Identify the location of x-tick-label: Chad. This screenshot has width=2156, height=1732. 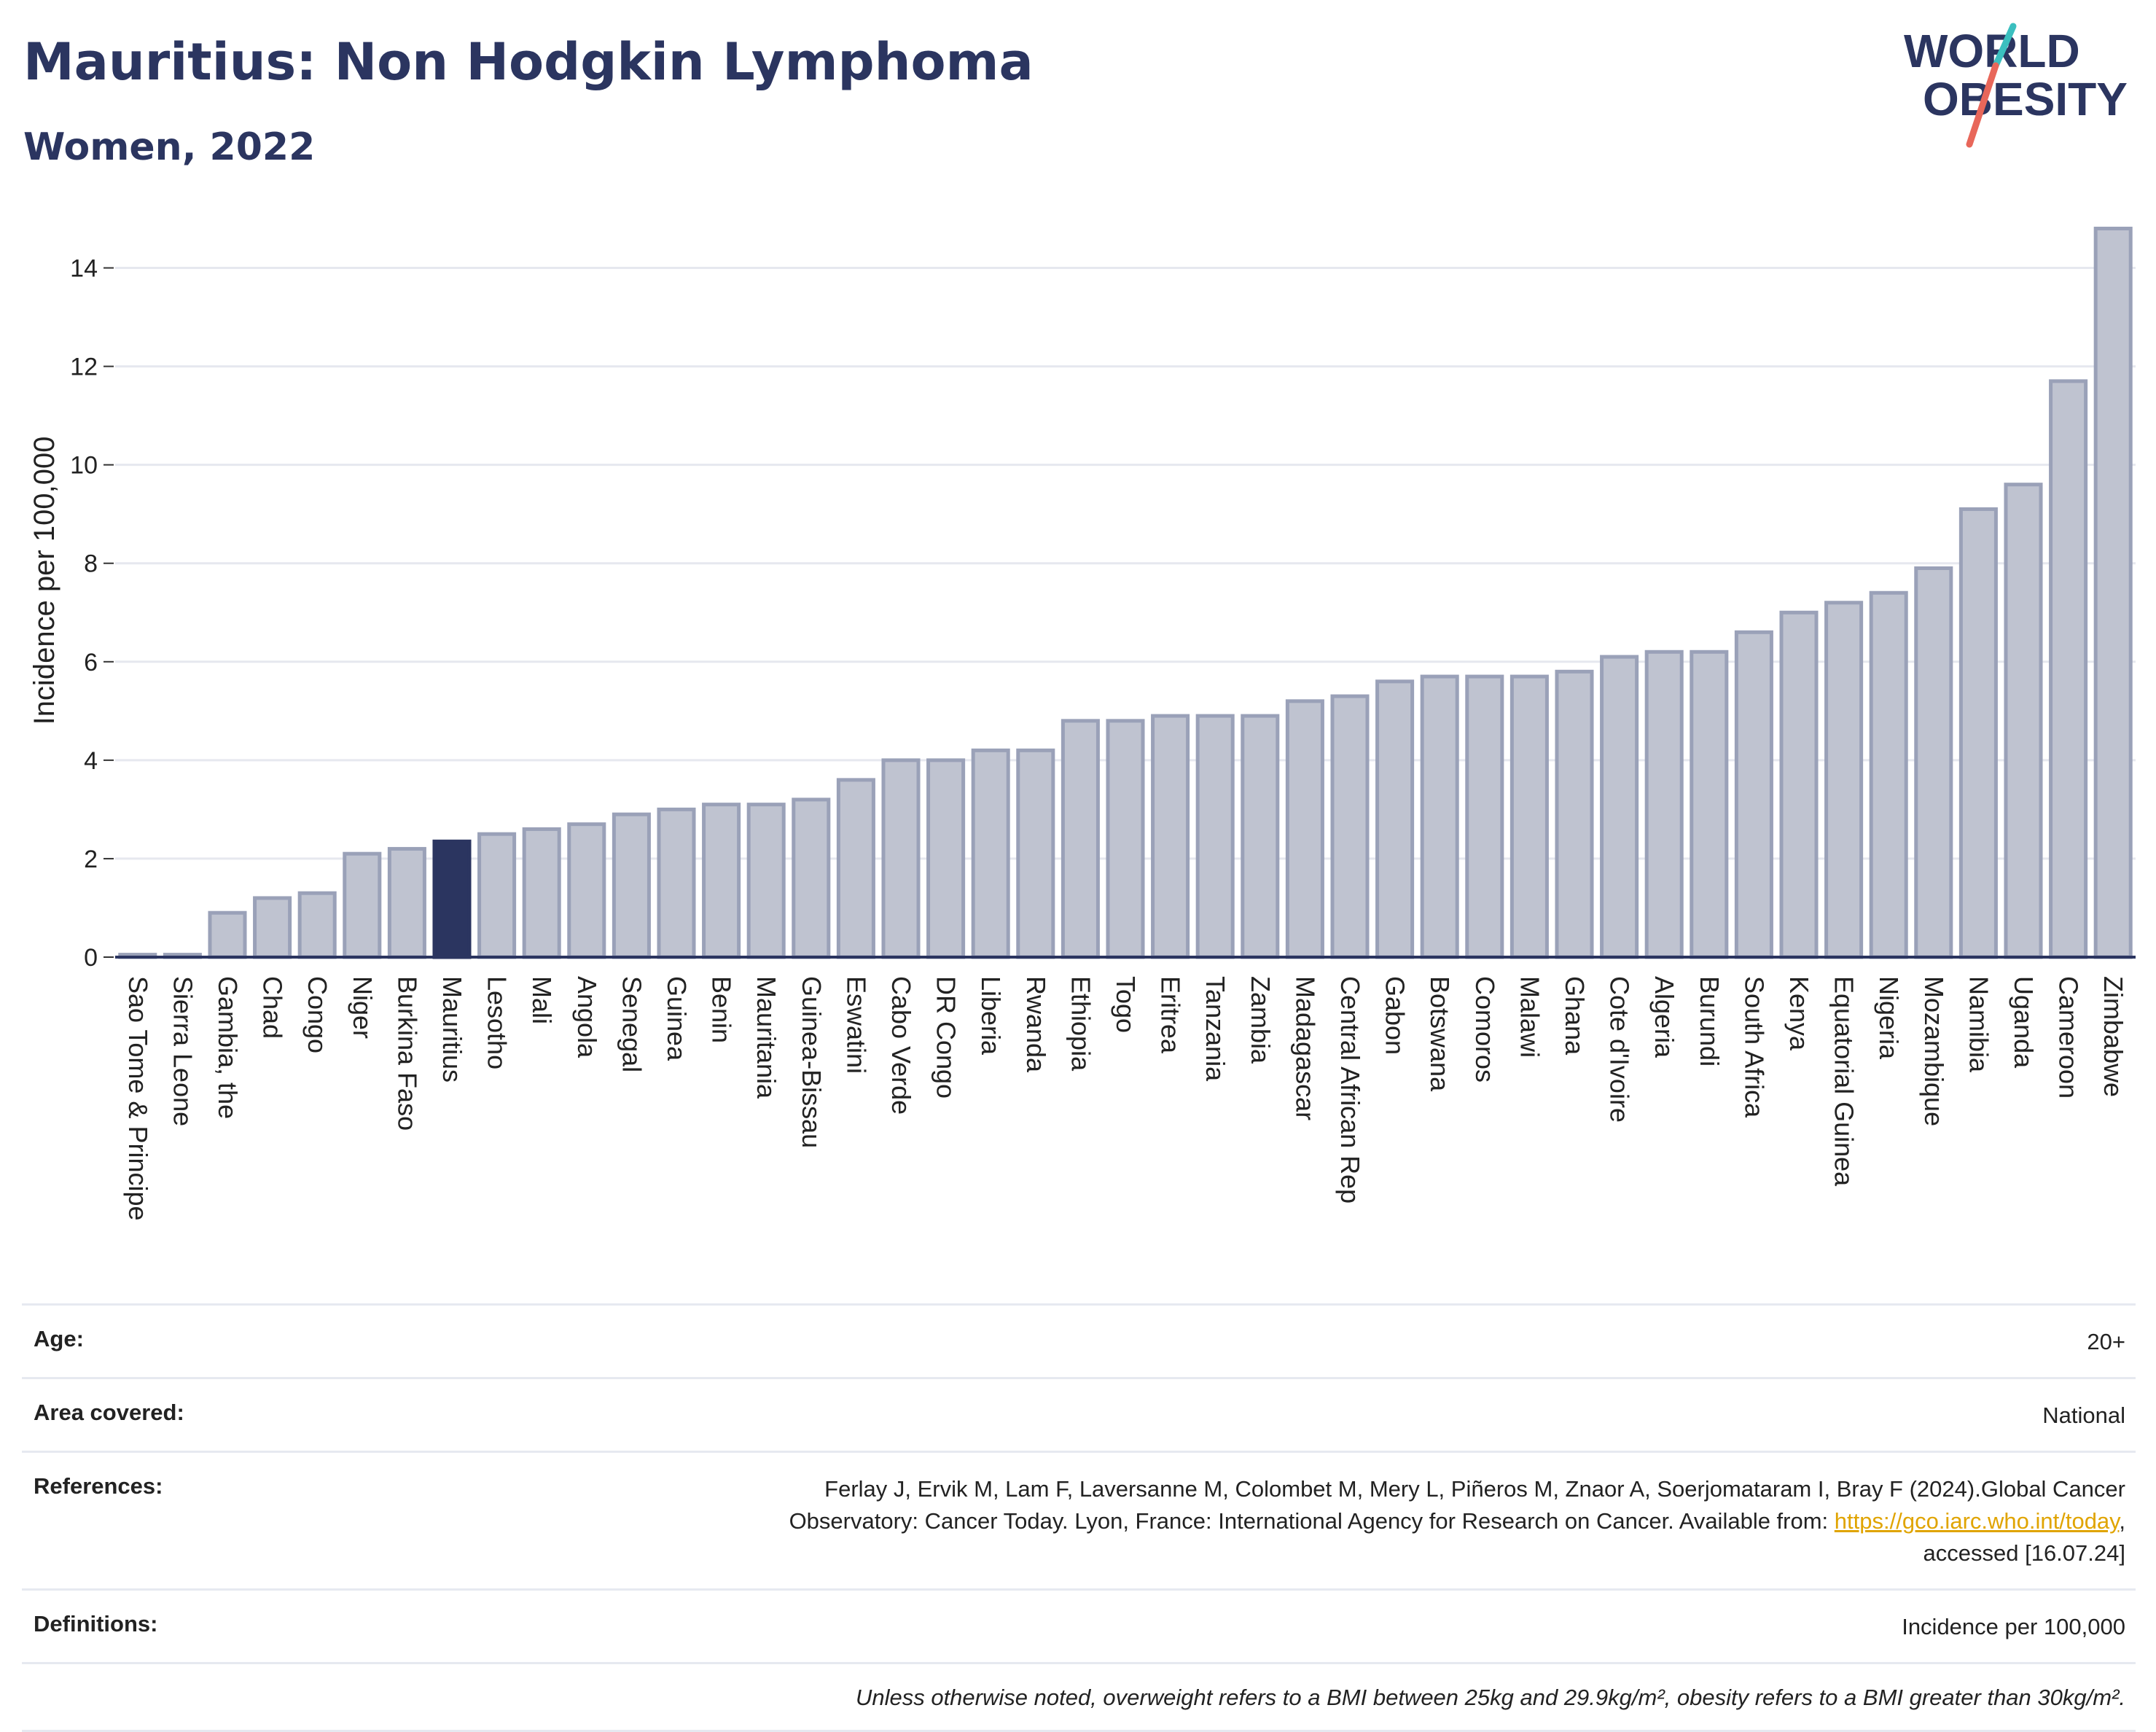
(273, 1007).